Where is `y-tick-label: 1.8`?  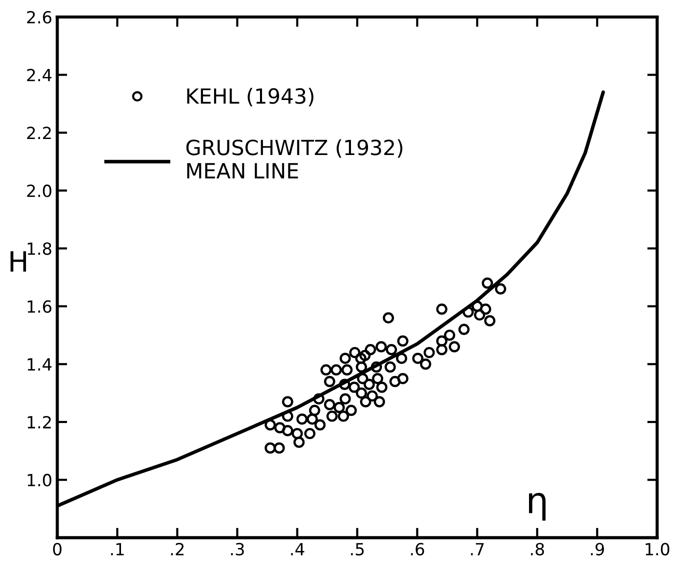
y-tick-label: 1.8 is located at coordinates (40, 248).